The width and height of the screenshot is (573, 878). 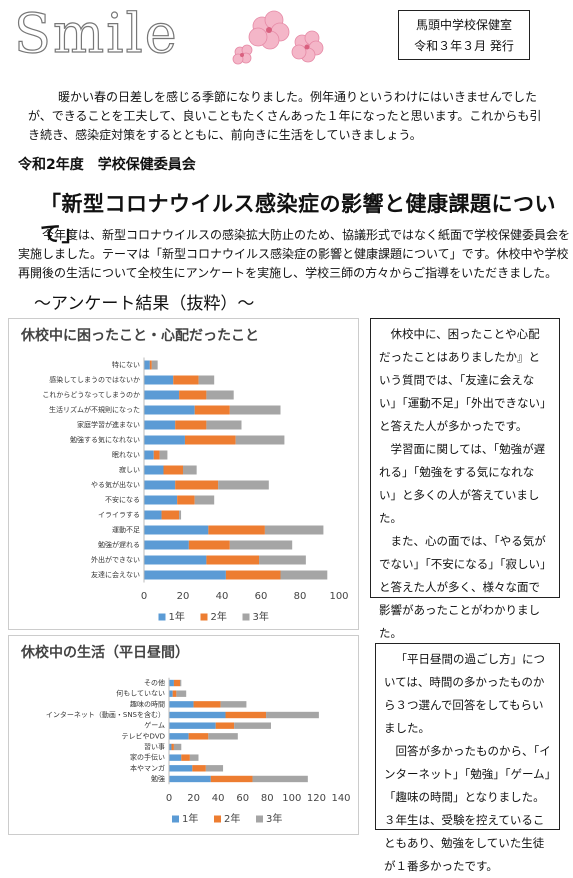 I want to click on survey-heading: ～アンケート結果（抜粋）～, so click(x=144, y=304).